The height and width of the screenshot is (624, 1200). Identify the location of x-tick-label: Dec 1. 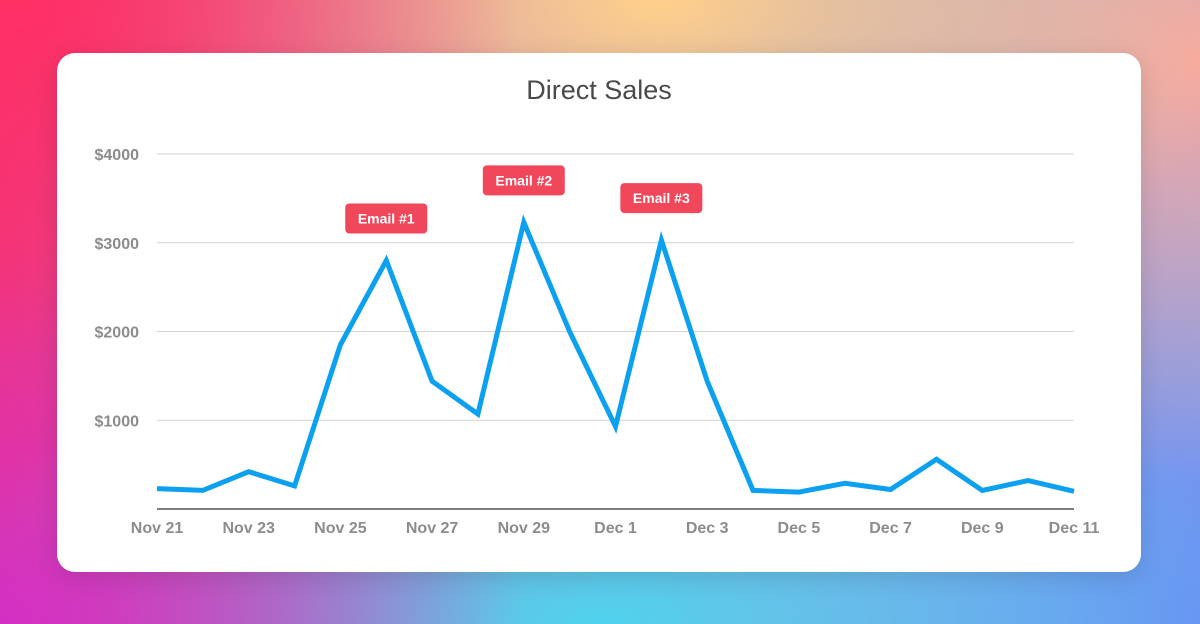
(615, 528).